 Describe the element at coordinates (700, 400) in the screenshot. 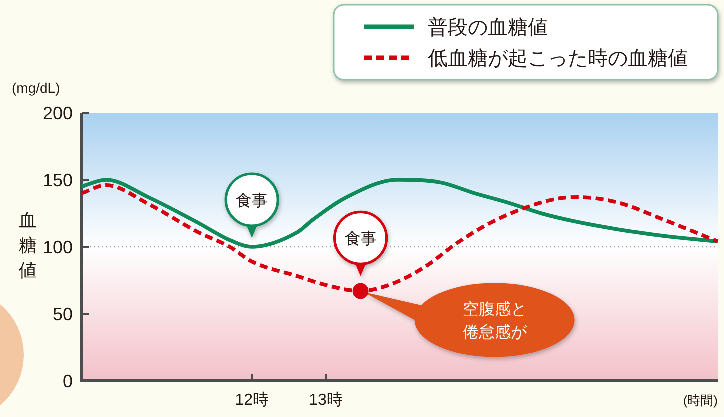

I see `x-axis-title: (時間)` at that location.